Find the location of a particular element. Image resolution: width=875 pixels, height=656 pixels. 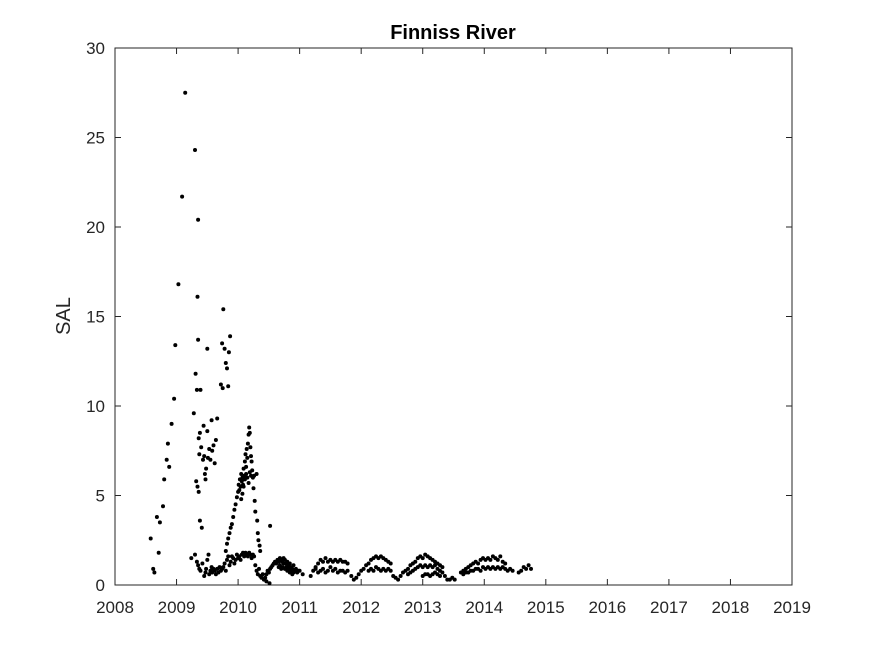

x-tick-label: 2019 is located at coordinates (792, 607).